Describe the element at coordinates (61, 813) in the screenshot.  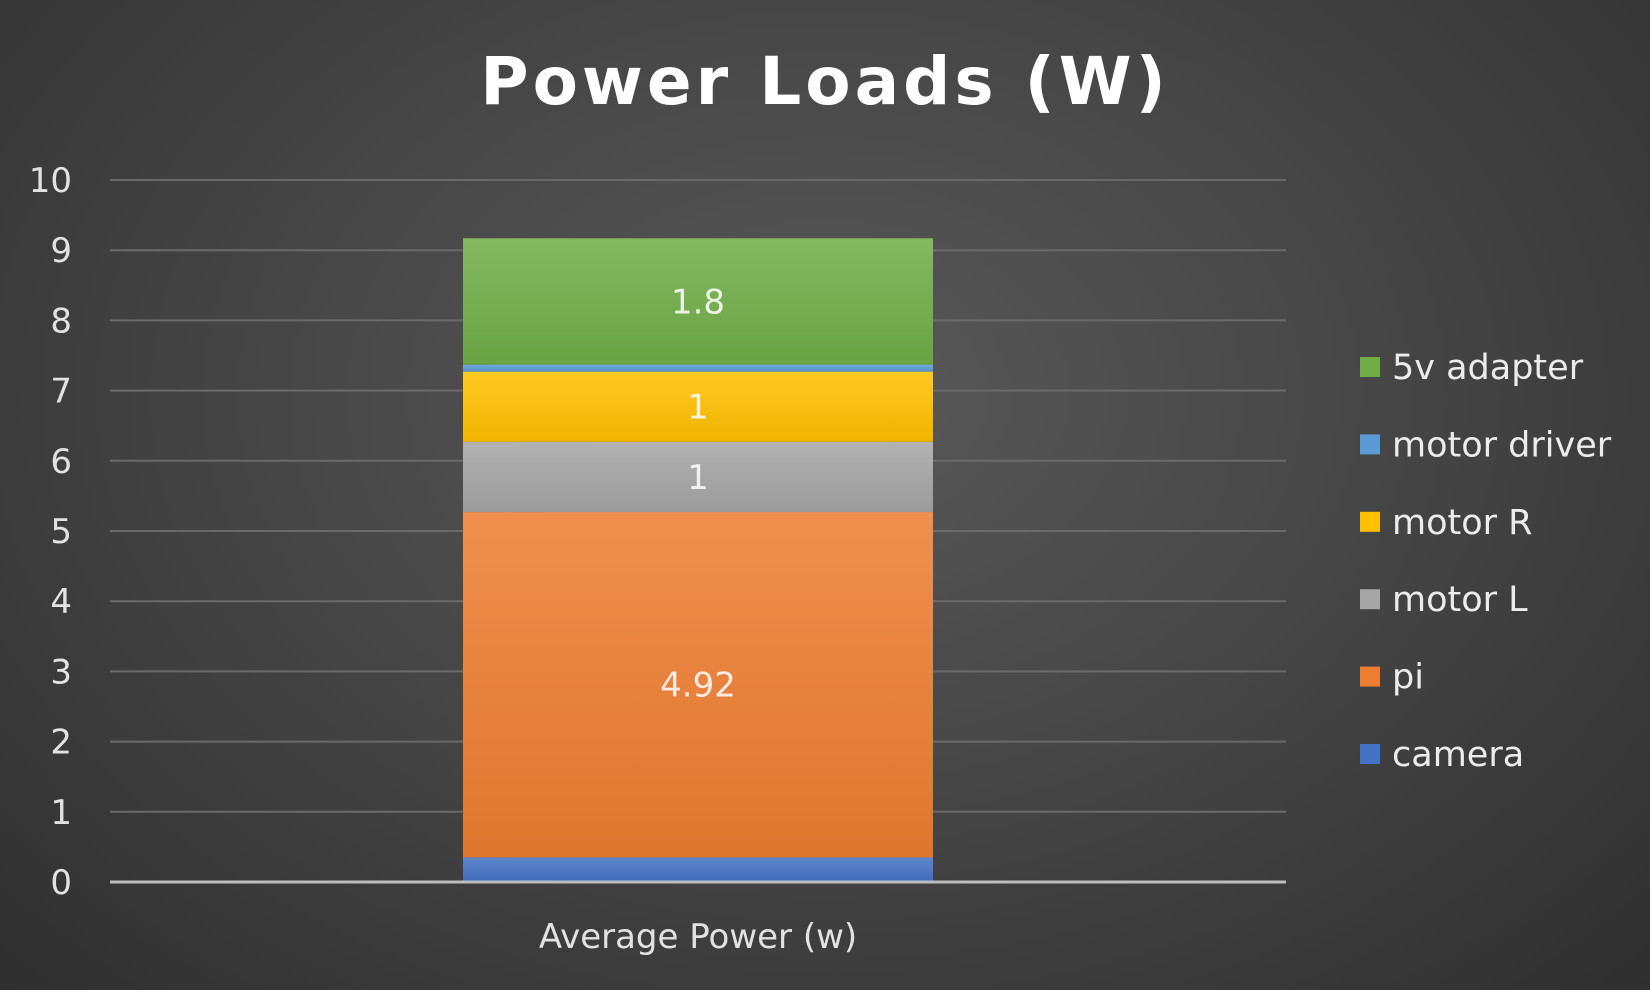
I see `y-tick-label: 1` at that location.